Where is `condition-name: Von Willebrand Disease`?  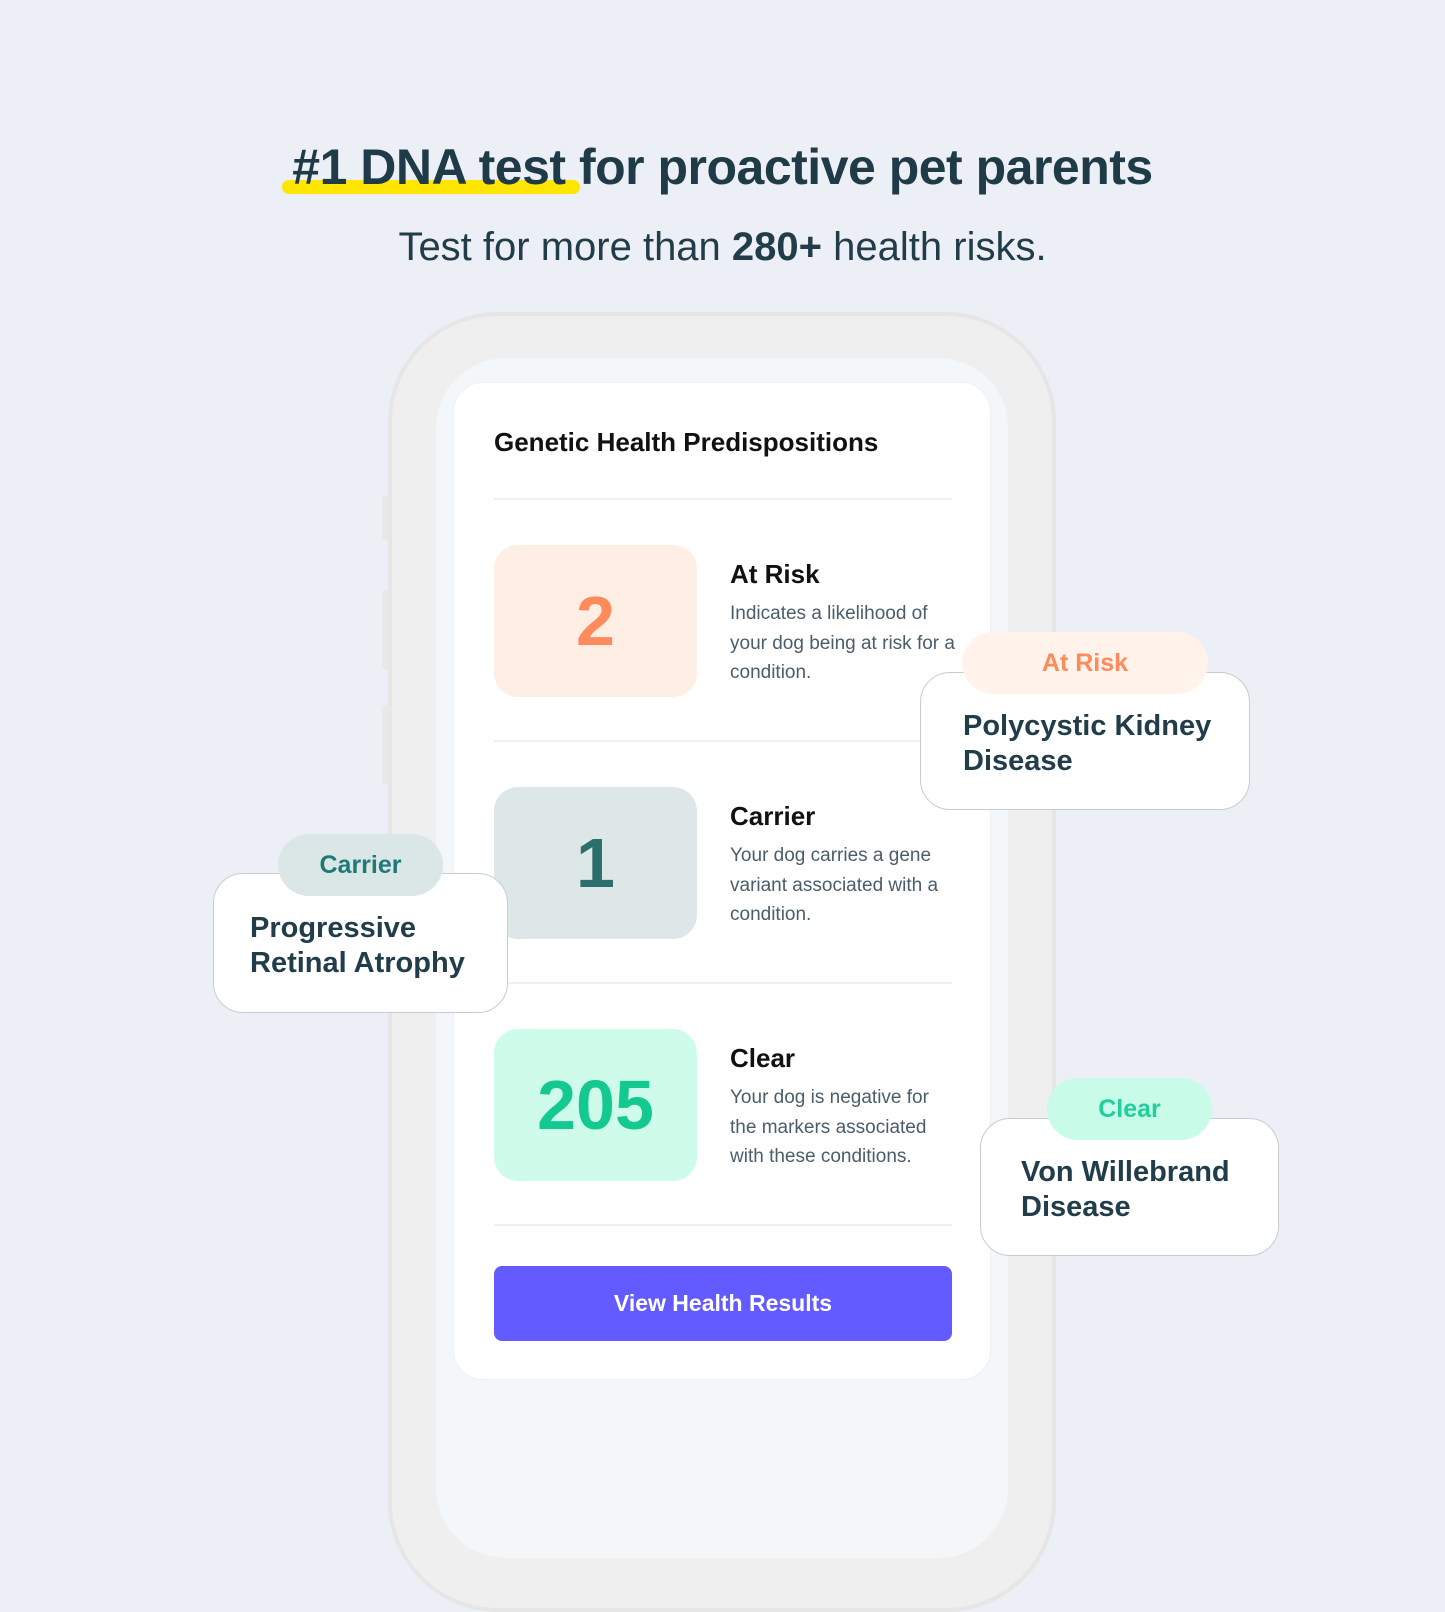 condition-name: Von Willebrand Disease is located at coordinates (1125, 1189).